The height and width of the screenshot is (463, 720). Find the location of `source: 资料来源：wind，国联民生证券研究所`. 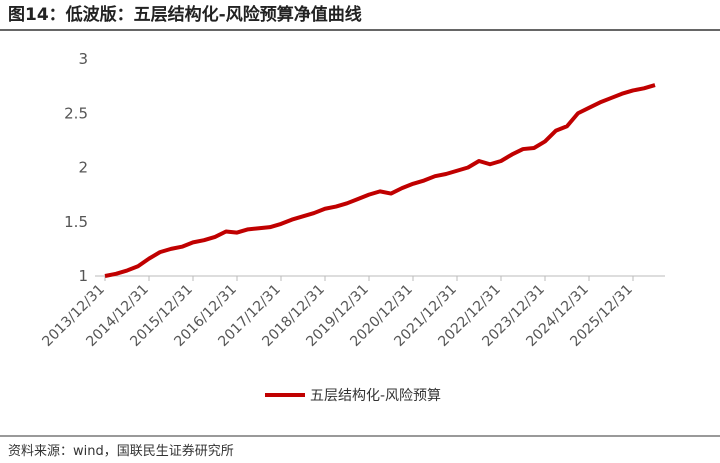

source: 资料来源：wind，国联民生证券研究所 is located at coordinates (121, 451).